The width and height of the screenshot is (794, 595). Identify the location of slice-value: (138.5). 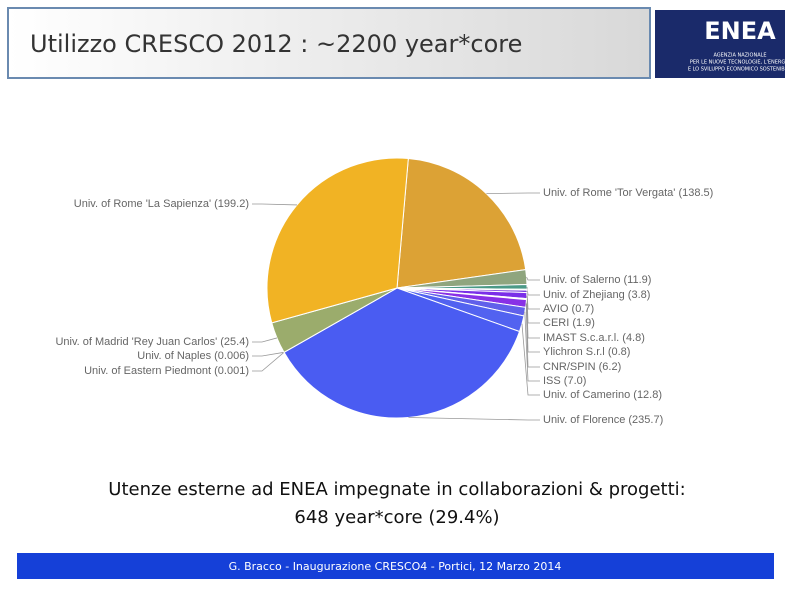
(695, 193).